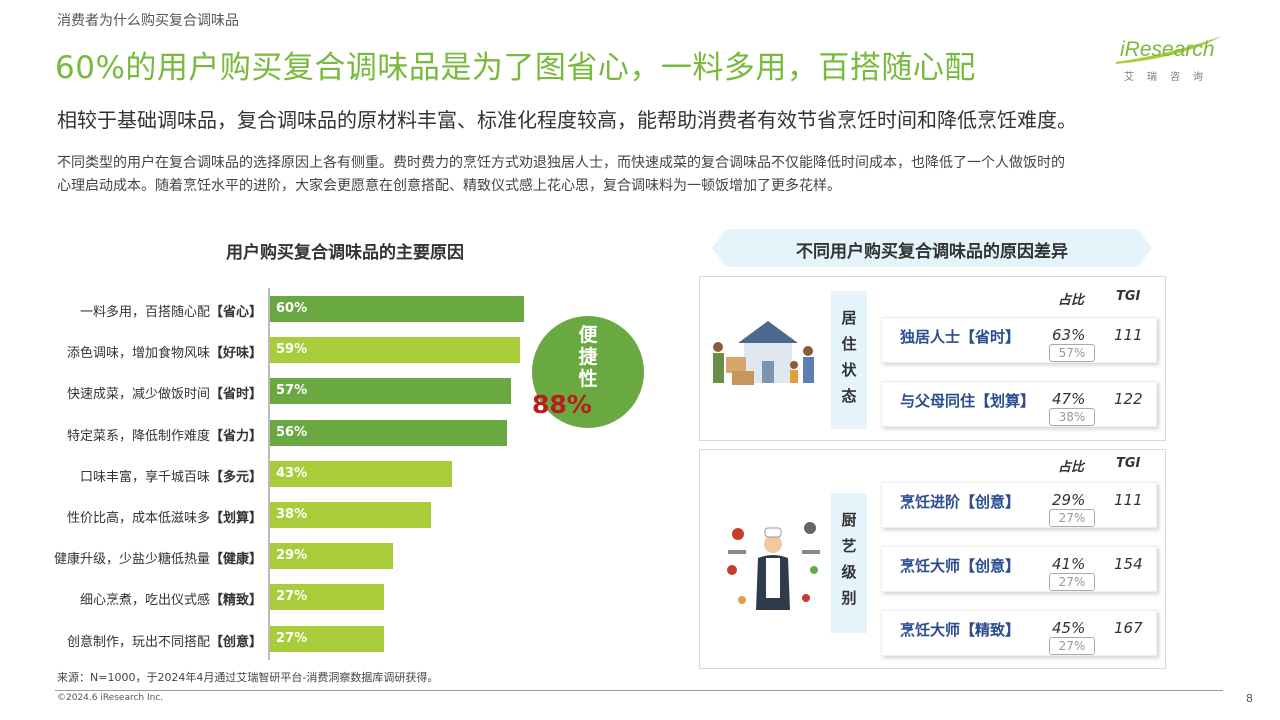 This screenshot has width=1280, height=720. What do you see at coordinates (1069, 564) in the screenshot?
I see `row-share: 41%` at bounding box center [1069, 564].